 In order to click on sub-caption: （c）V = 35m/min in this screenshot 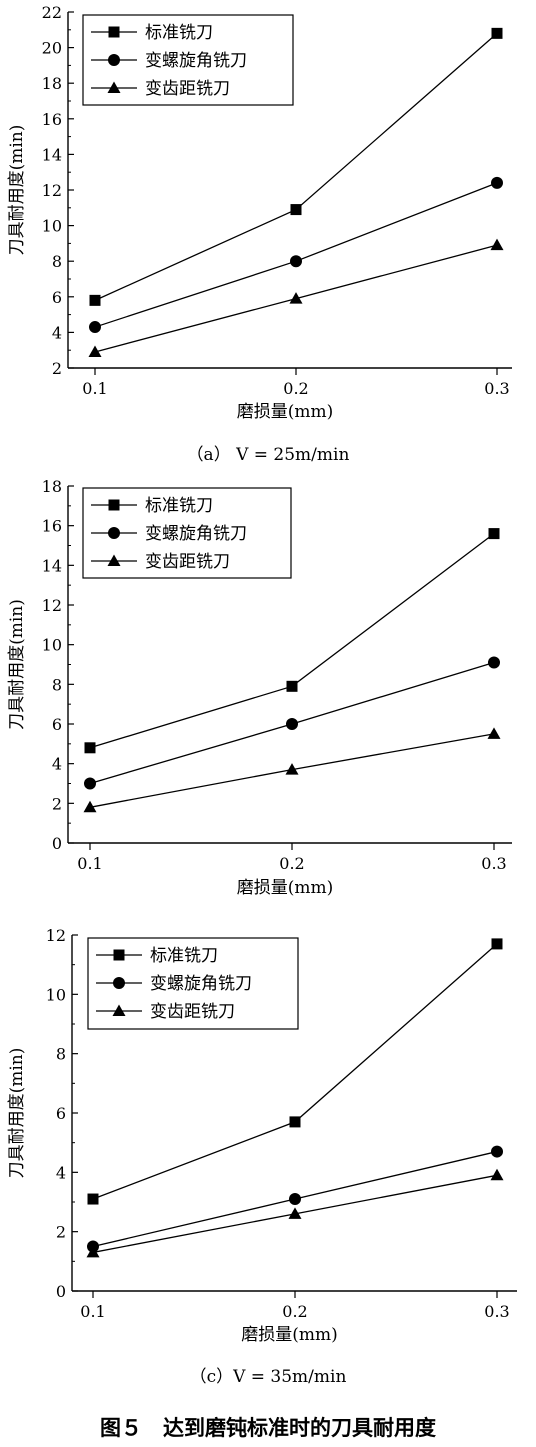, I will do `click(268, 1377)`.